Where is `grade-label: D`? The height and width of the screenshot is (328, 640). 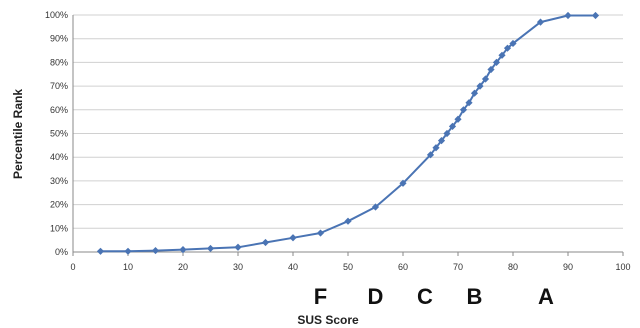 grade-label: D is located at coordinates (376, 296).